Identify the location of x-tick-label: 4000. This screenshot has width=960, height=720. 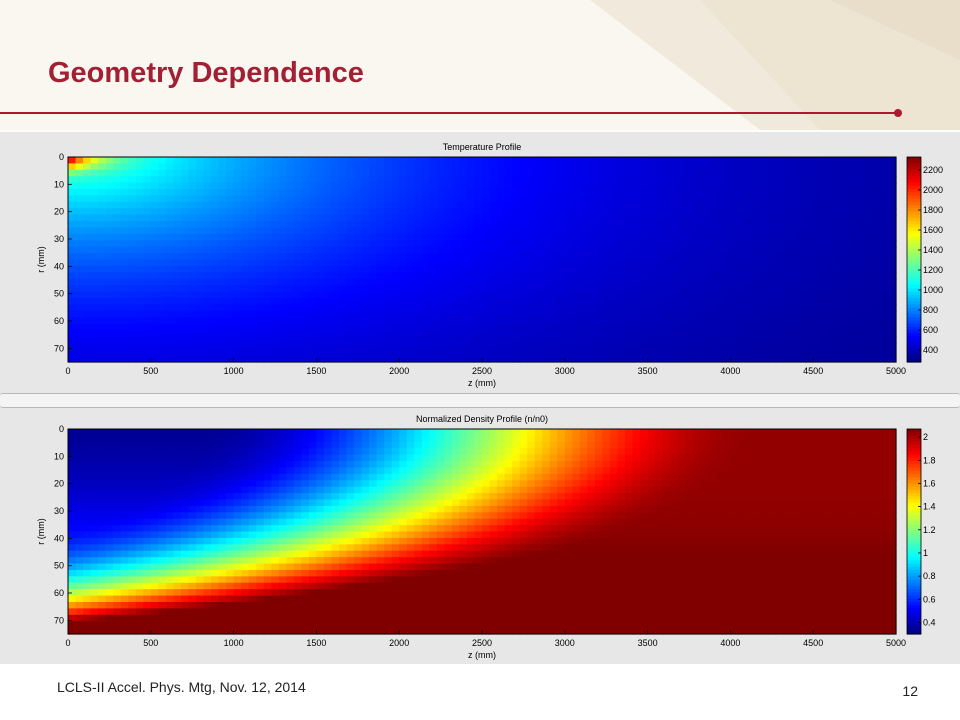
(730, 371).